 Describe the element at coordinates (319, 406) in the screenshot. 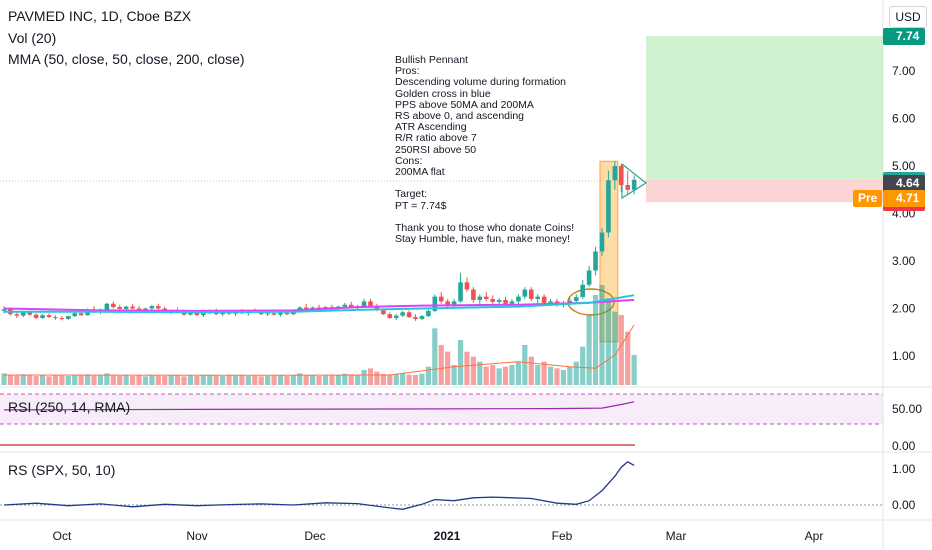

I see `rsi-line` at that location.